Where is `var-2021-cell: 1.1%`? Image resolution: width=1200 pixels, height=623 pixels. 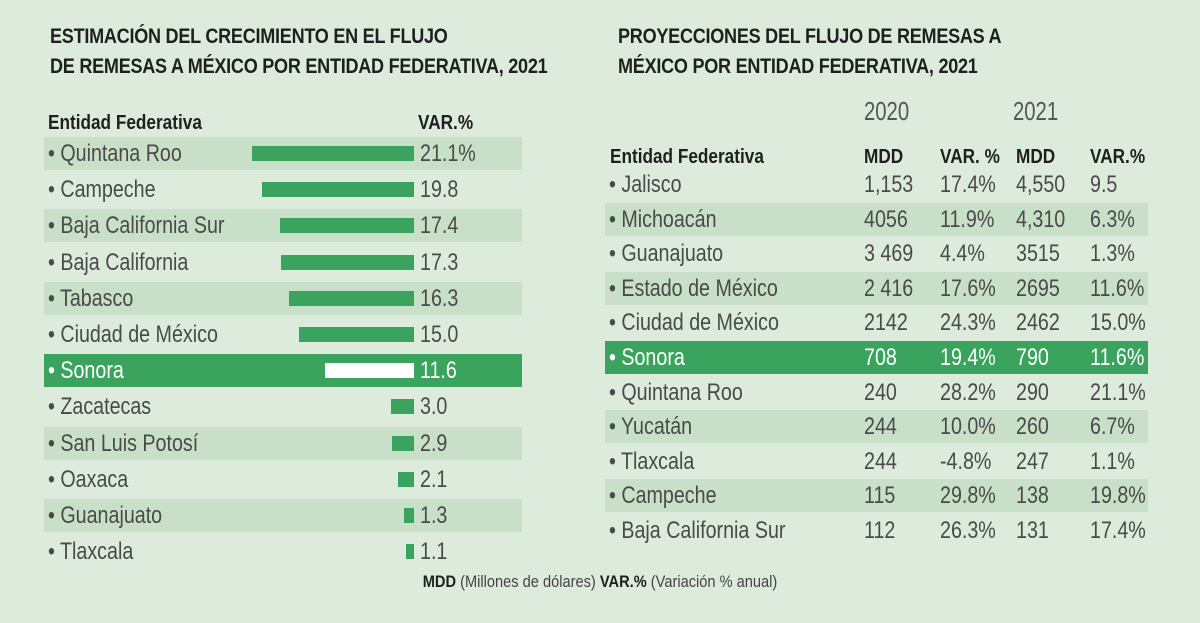
var-2021-cell: 1.1% is located at coordinates (1112, 461).